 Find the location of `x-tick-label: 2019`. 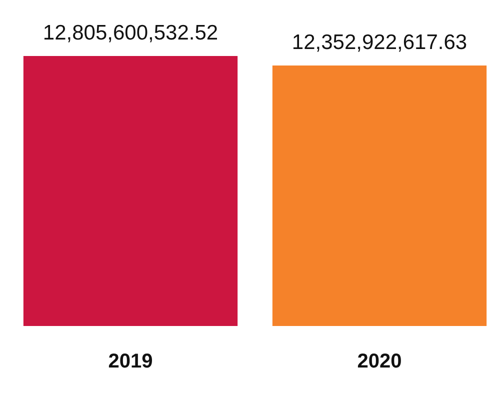

x-tick-label: 2019 is located at coordinates (130, 361).